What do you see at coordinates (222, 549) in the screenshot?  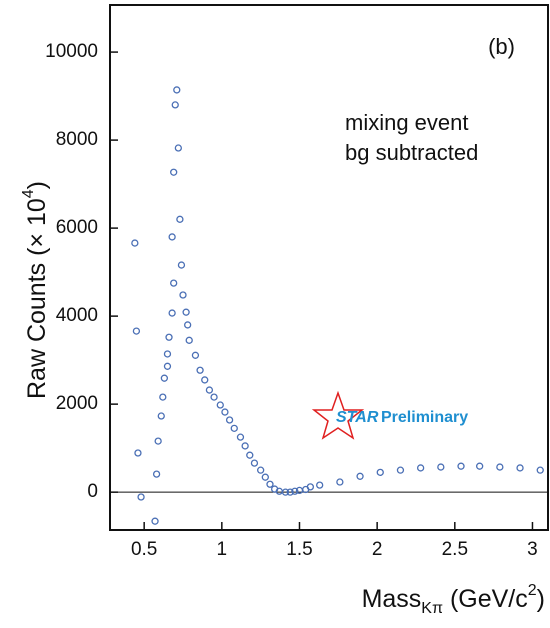 I see `x-tick-label: 1` at bounding box center [222, 549].